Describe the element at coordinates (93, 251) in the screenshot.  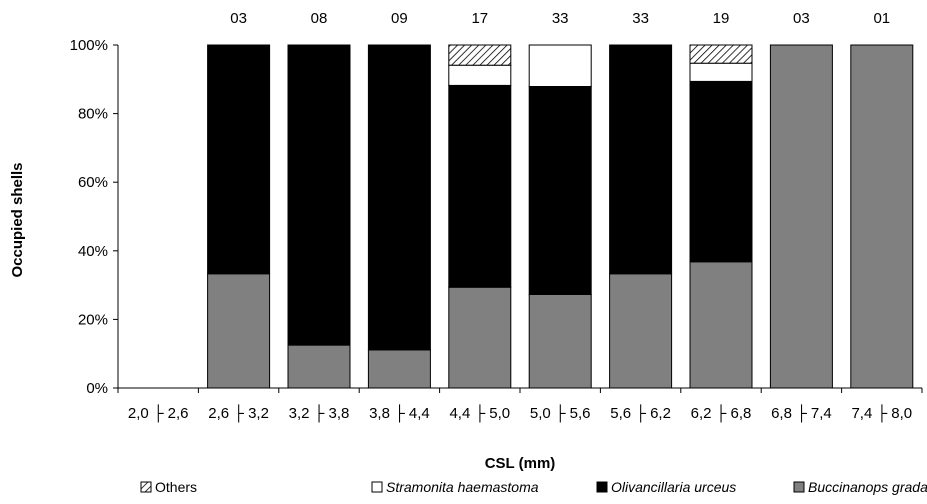
I see `y-tick-label: 40%` at that location.